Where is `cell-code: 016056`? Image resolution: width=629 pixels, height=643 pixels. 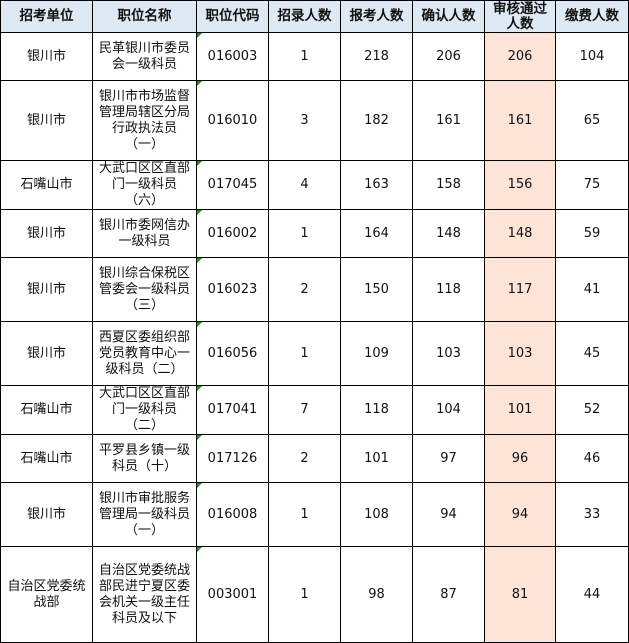 cell-code: 016056 is located at coordinates (232, 353).